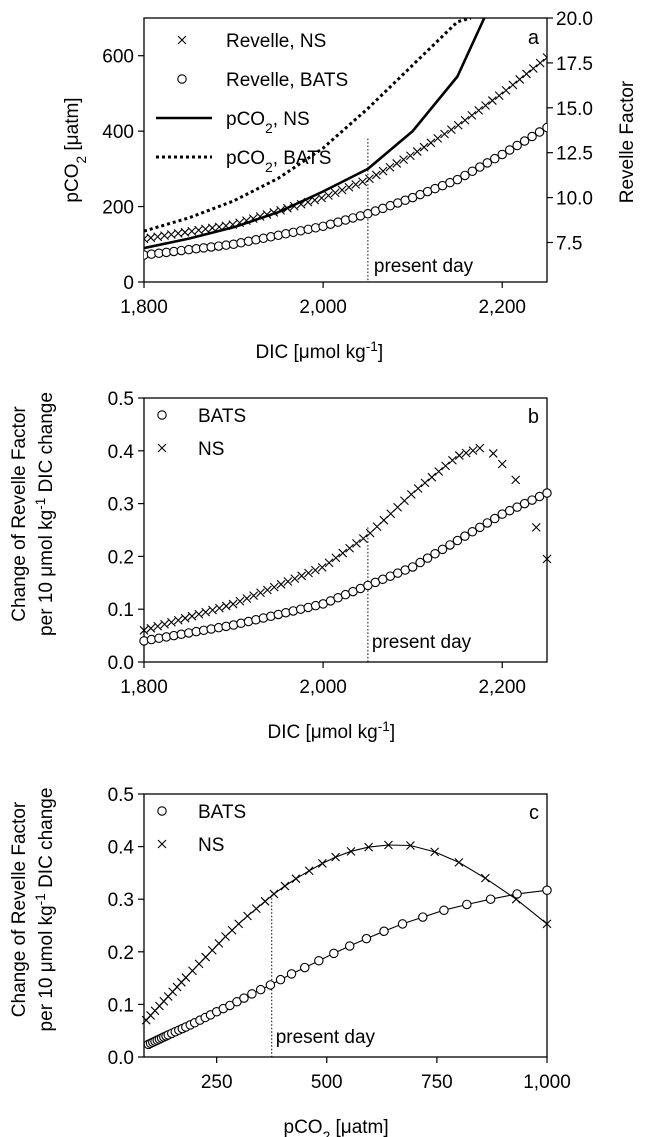 The width and height of the screenshot is (645, 1137). What do you see at coordinates (574, 199) in the screenshot?
I see `panel-a-y-right-tick-label: 10.0` at bounding box center [574, 199].